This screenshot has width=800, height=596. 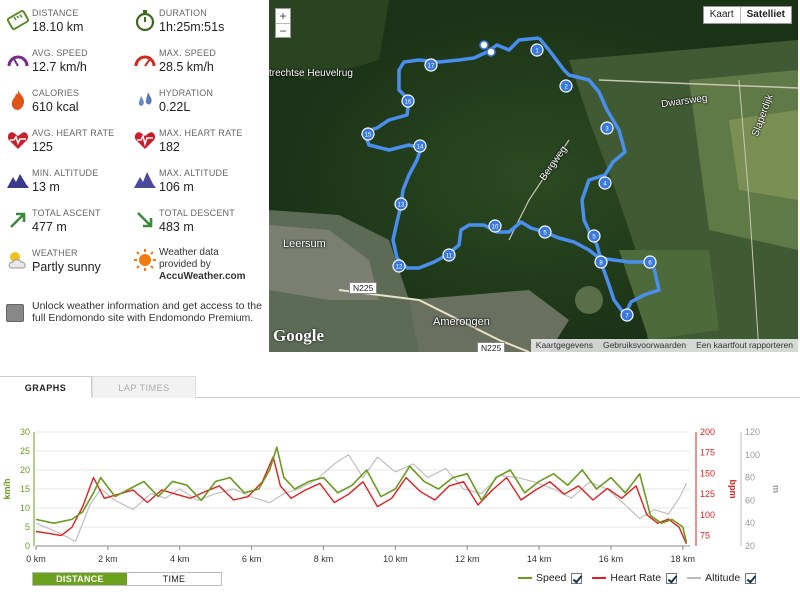 I want to click on route-marker-12: 12, so click(x=399, y=266).